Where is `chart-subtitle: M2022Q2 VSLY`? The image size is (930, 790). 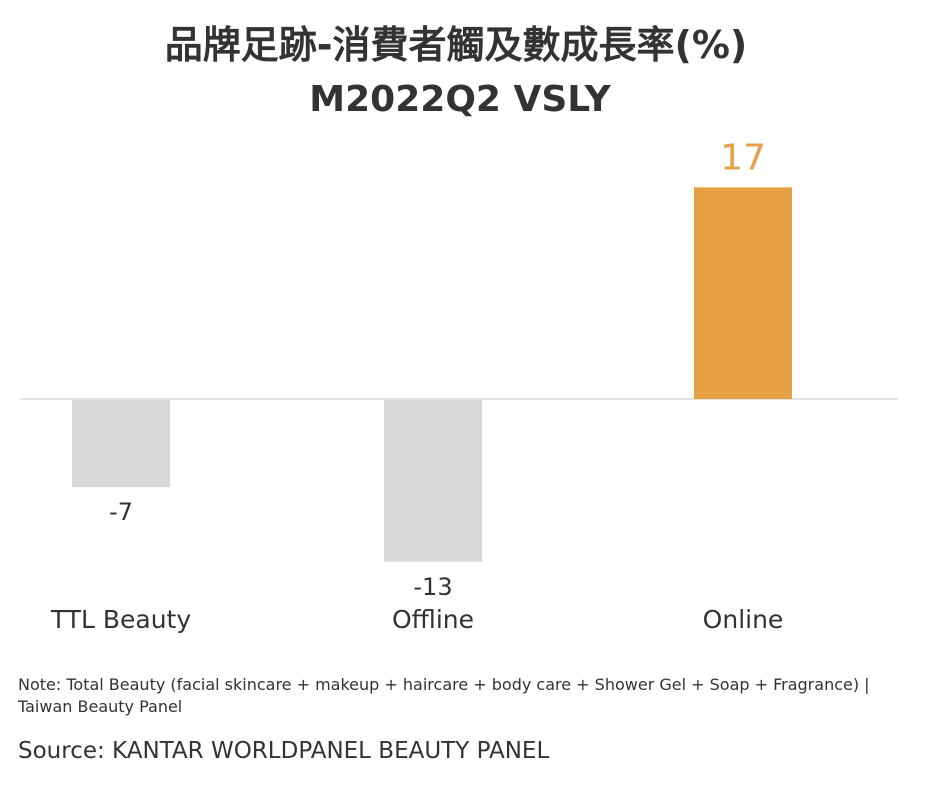 chart-subtitle: M2022Q2 VSLY is located at coordinates (460, 99).